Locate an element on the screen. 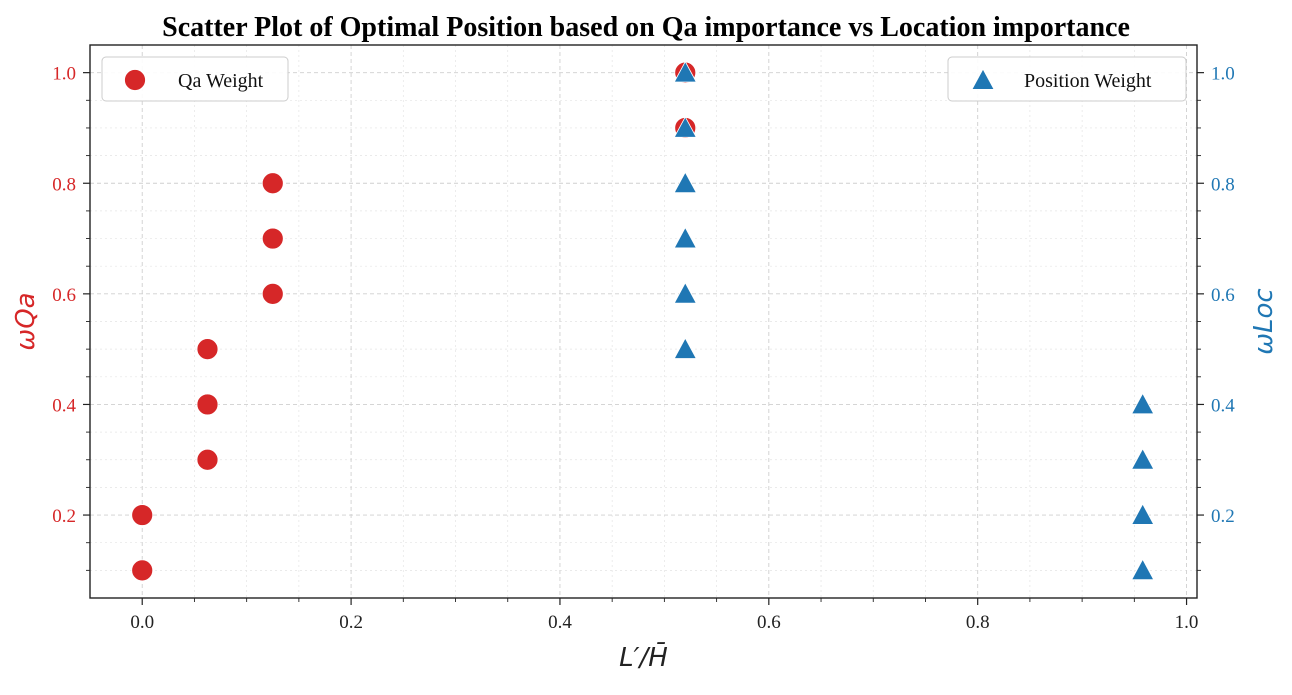 This screenshot has width=1292, height=695. legend-qa-weight-marker is located at coordinates (135, 80).